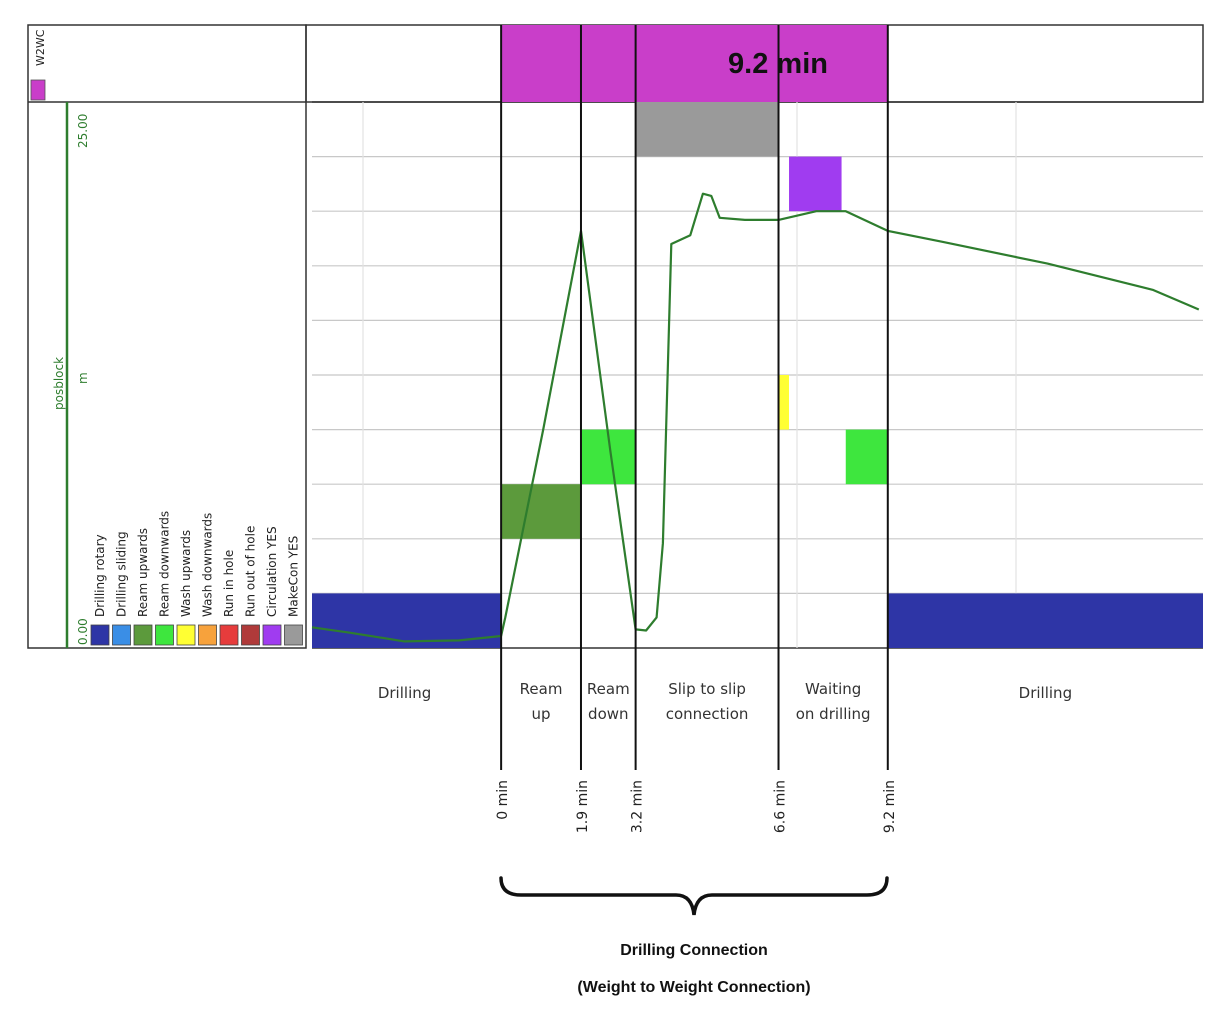 This screenshot has height=1022, width=1213. What do you see at coordinates (694, 950) in the screenshot?
I see `bracket-title: Drilling Connection` at bounding box center [694, 950].